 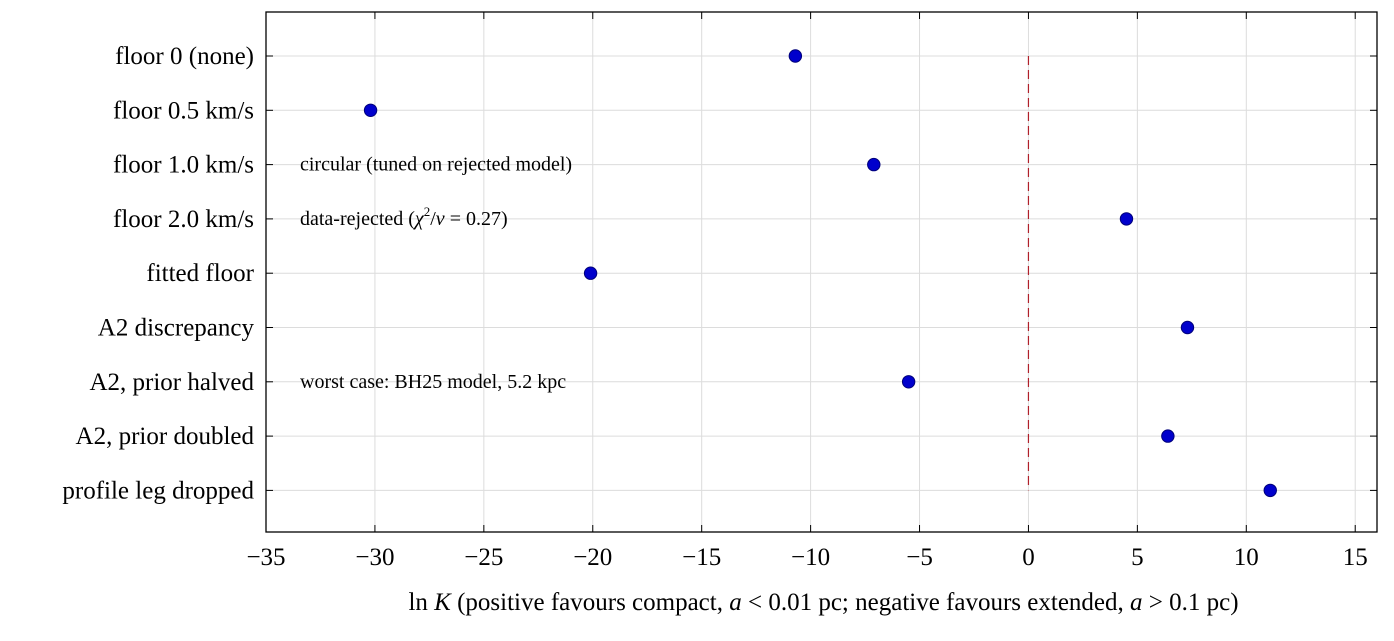 I want to click on x-tick-label: −10, so click(x=810, y=557).